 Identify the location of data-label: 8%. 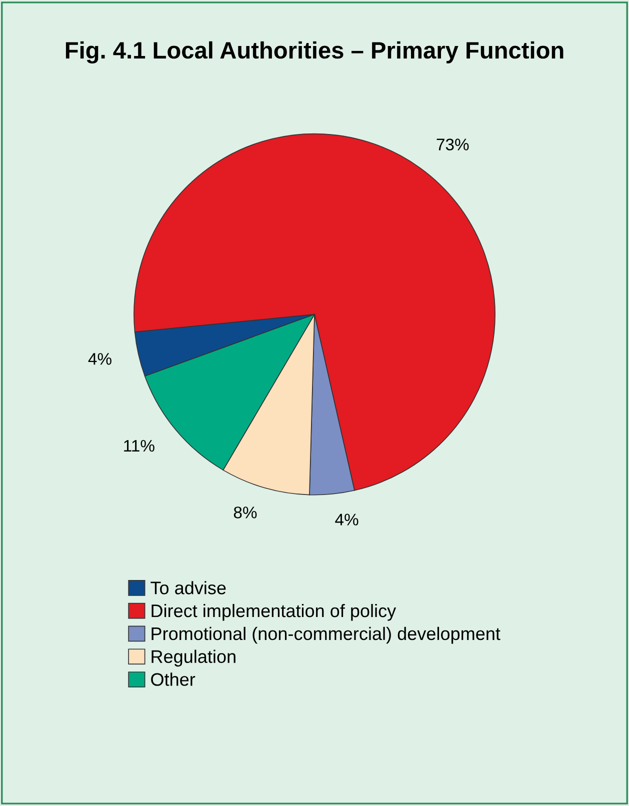
(245, 512).